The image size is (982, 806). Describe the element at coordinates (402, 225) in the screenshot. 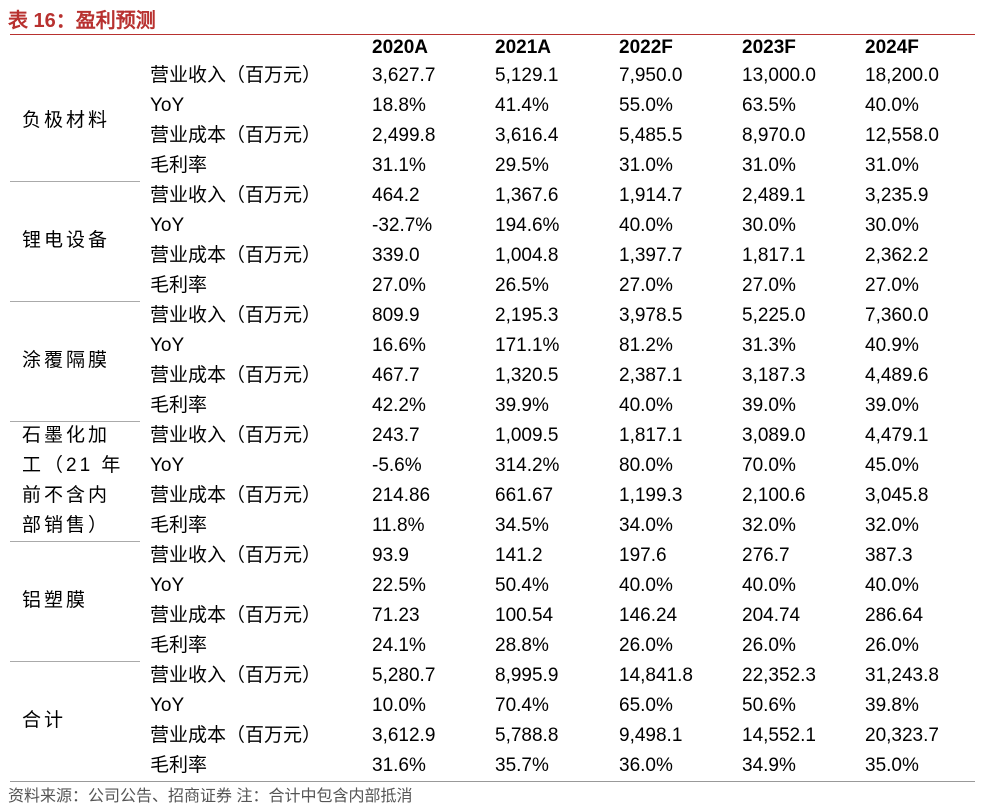

I see `value-cell: -32.7%` at that location.